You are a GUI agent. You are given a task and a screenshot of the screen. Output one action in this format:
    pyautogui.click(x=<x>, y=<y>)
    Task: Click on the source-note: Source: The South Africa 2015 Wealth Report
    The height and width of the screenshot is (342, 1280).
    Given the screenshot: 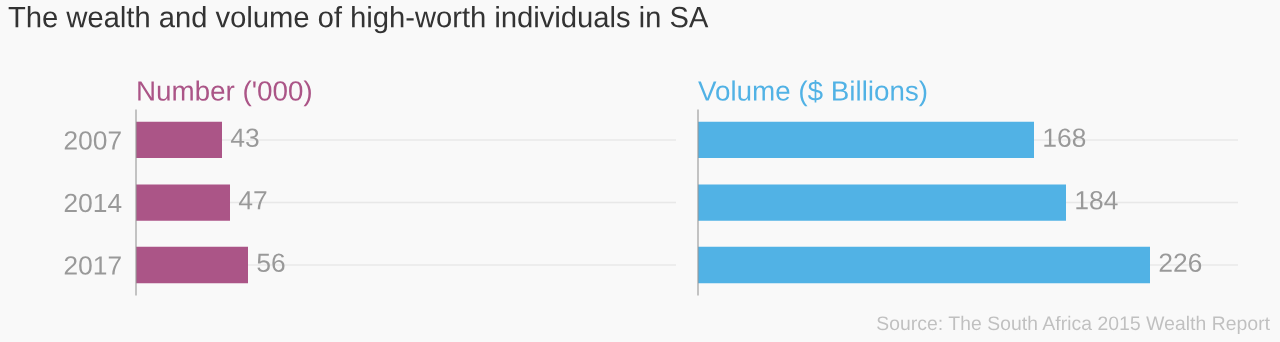 What is the action you would take?
    pyautogui.click(x=1073, y=324)
    